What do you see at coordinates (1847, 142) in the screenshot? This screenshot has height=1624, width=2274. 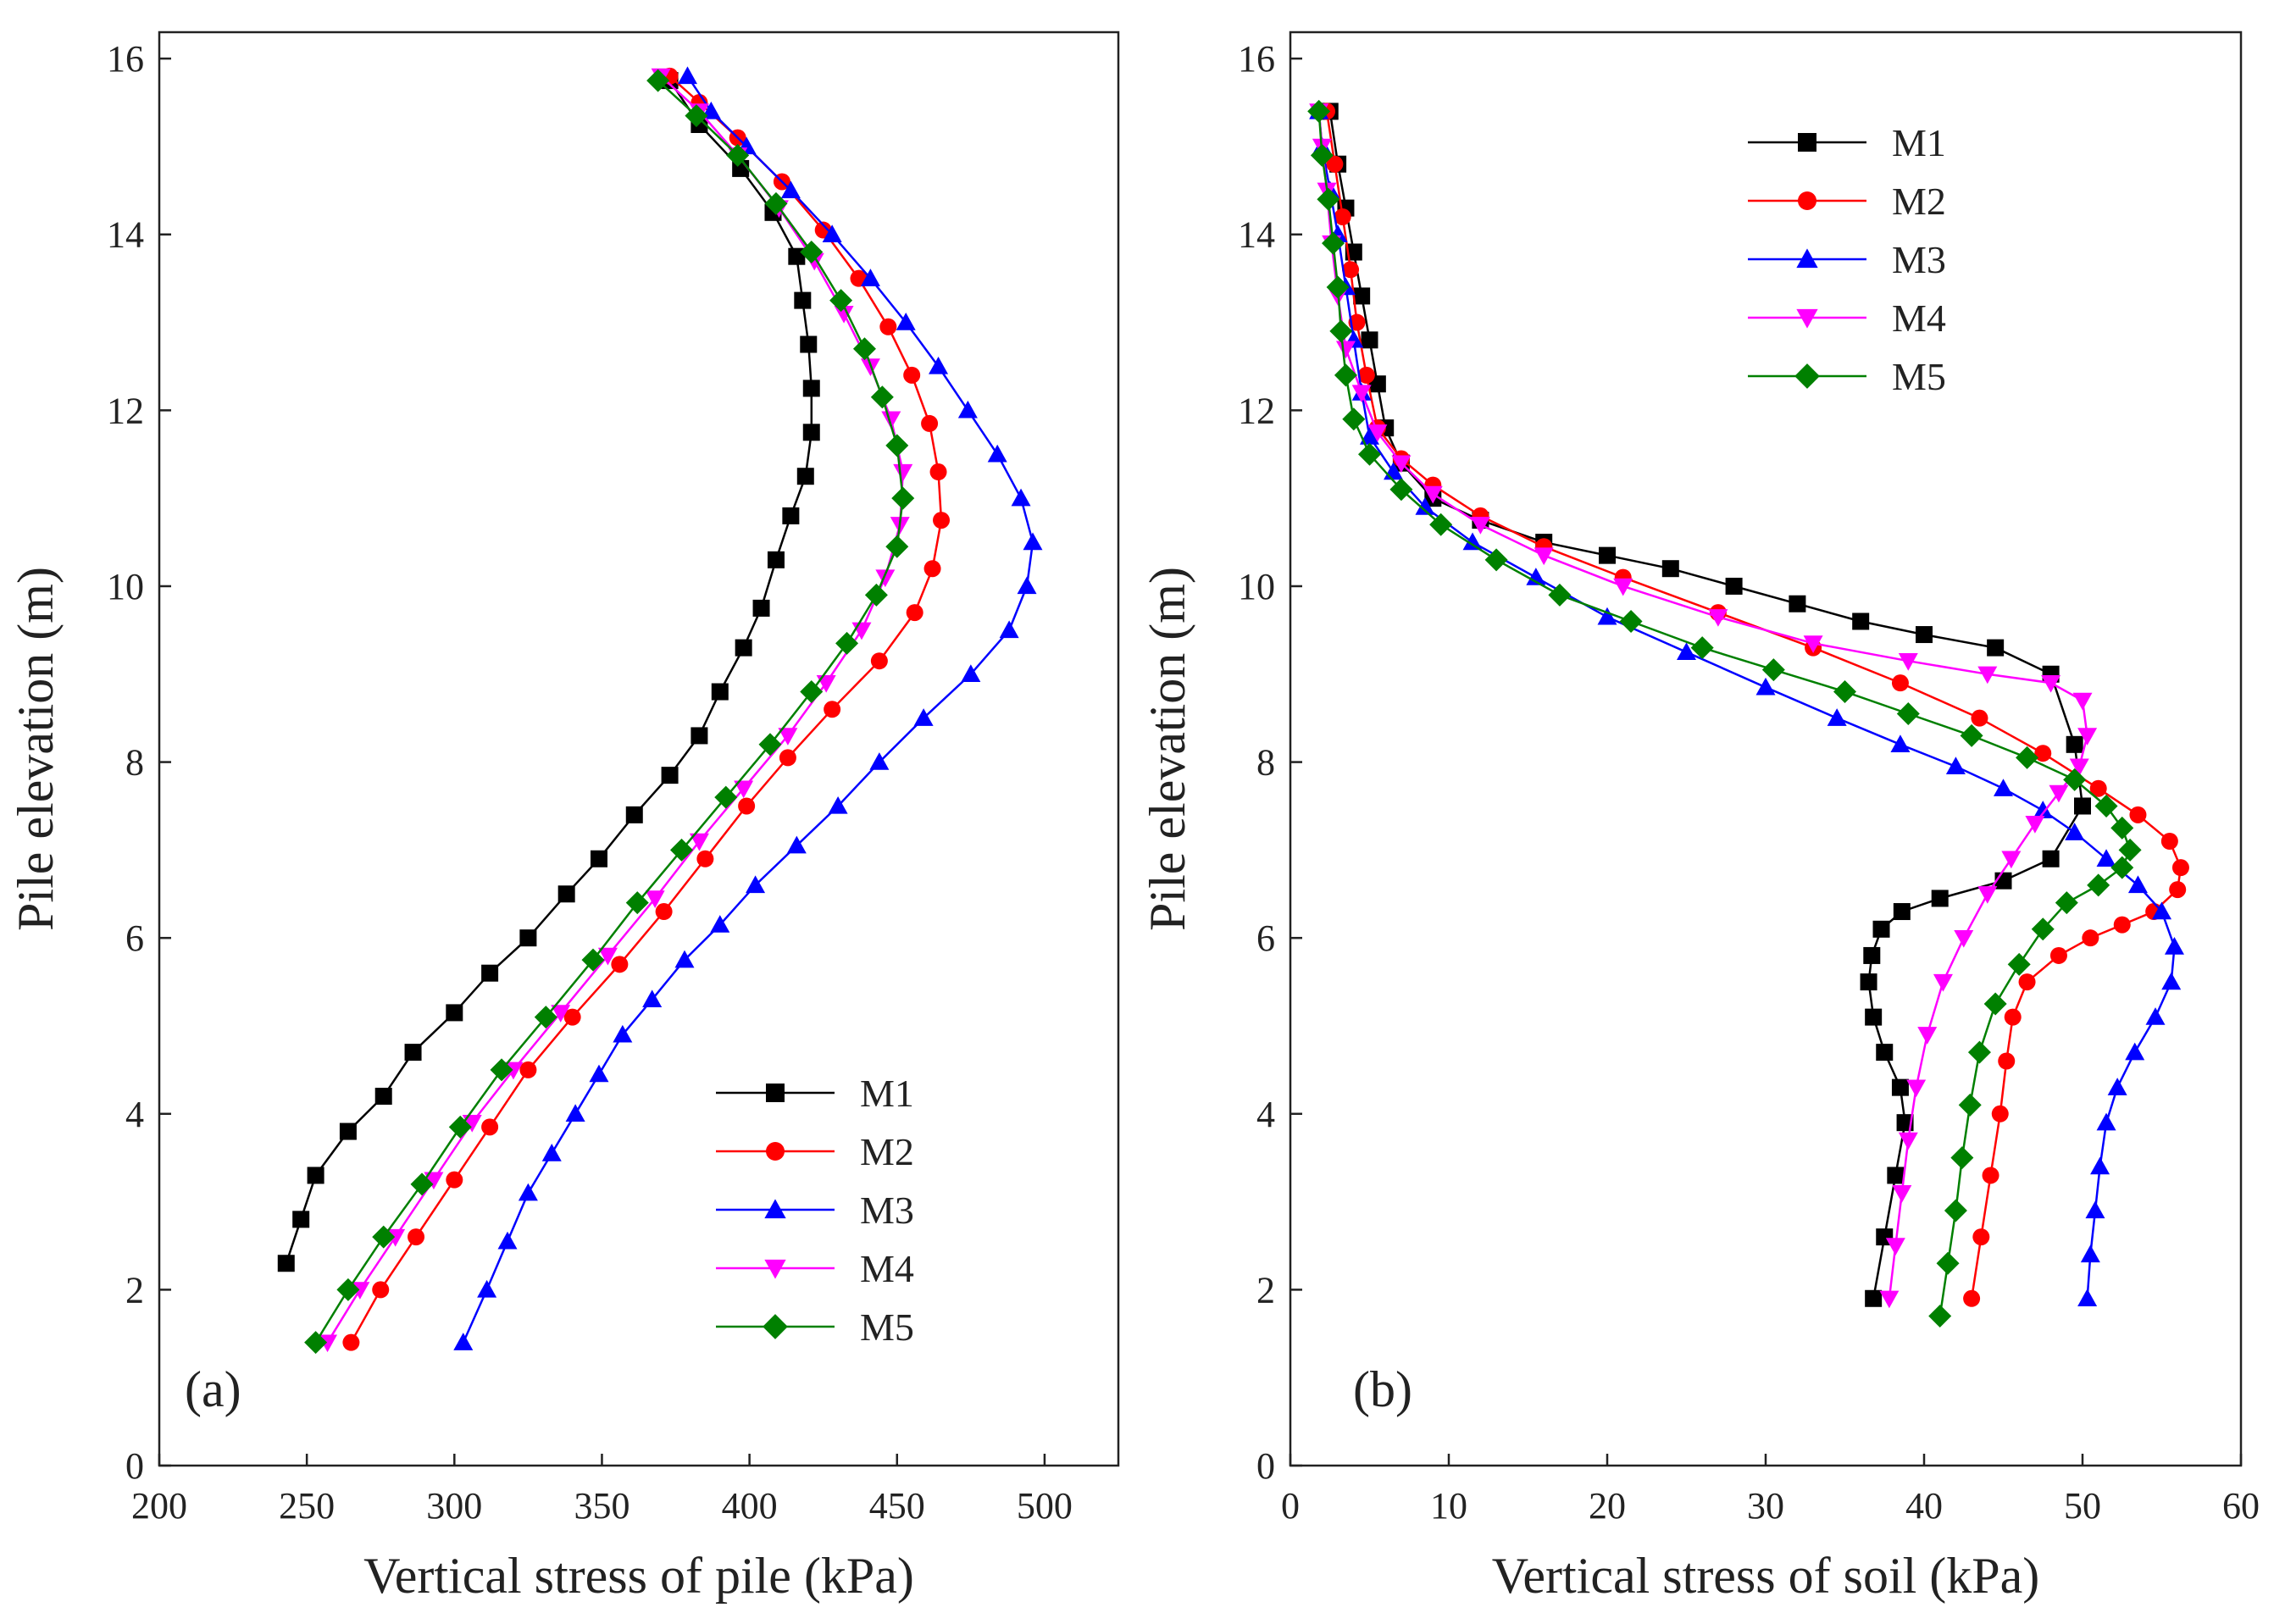 I see `panel-b-legend-entry-m1: M1` at bounding box center [1847, 142].